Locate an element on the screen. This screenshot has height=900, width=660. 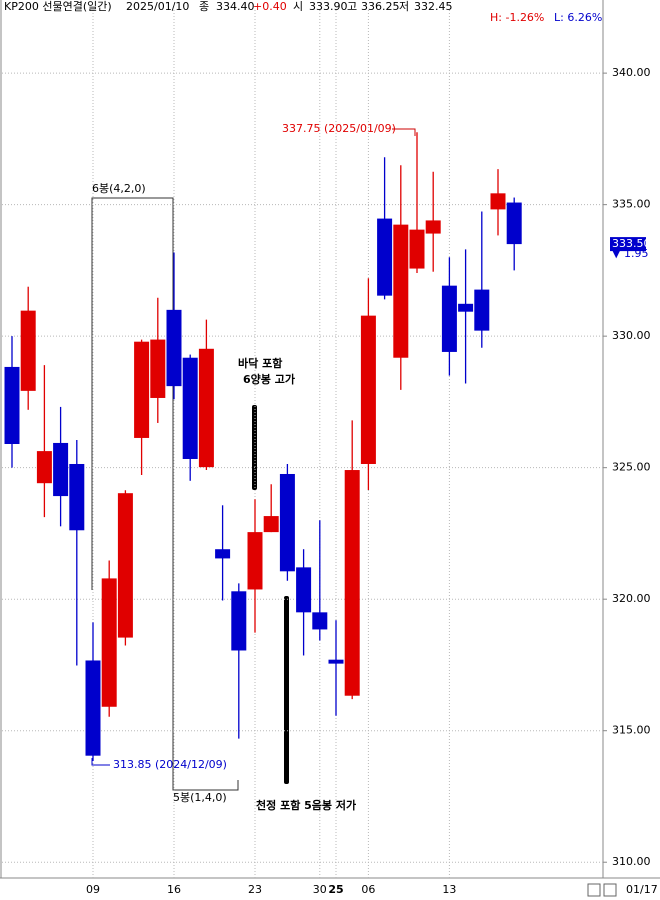
x-tick-label: 13 is located at coordinates (449, 889).